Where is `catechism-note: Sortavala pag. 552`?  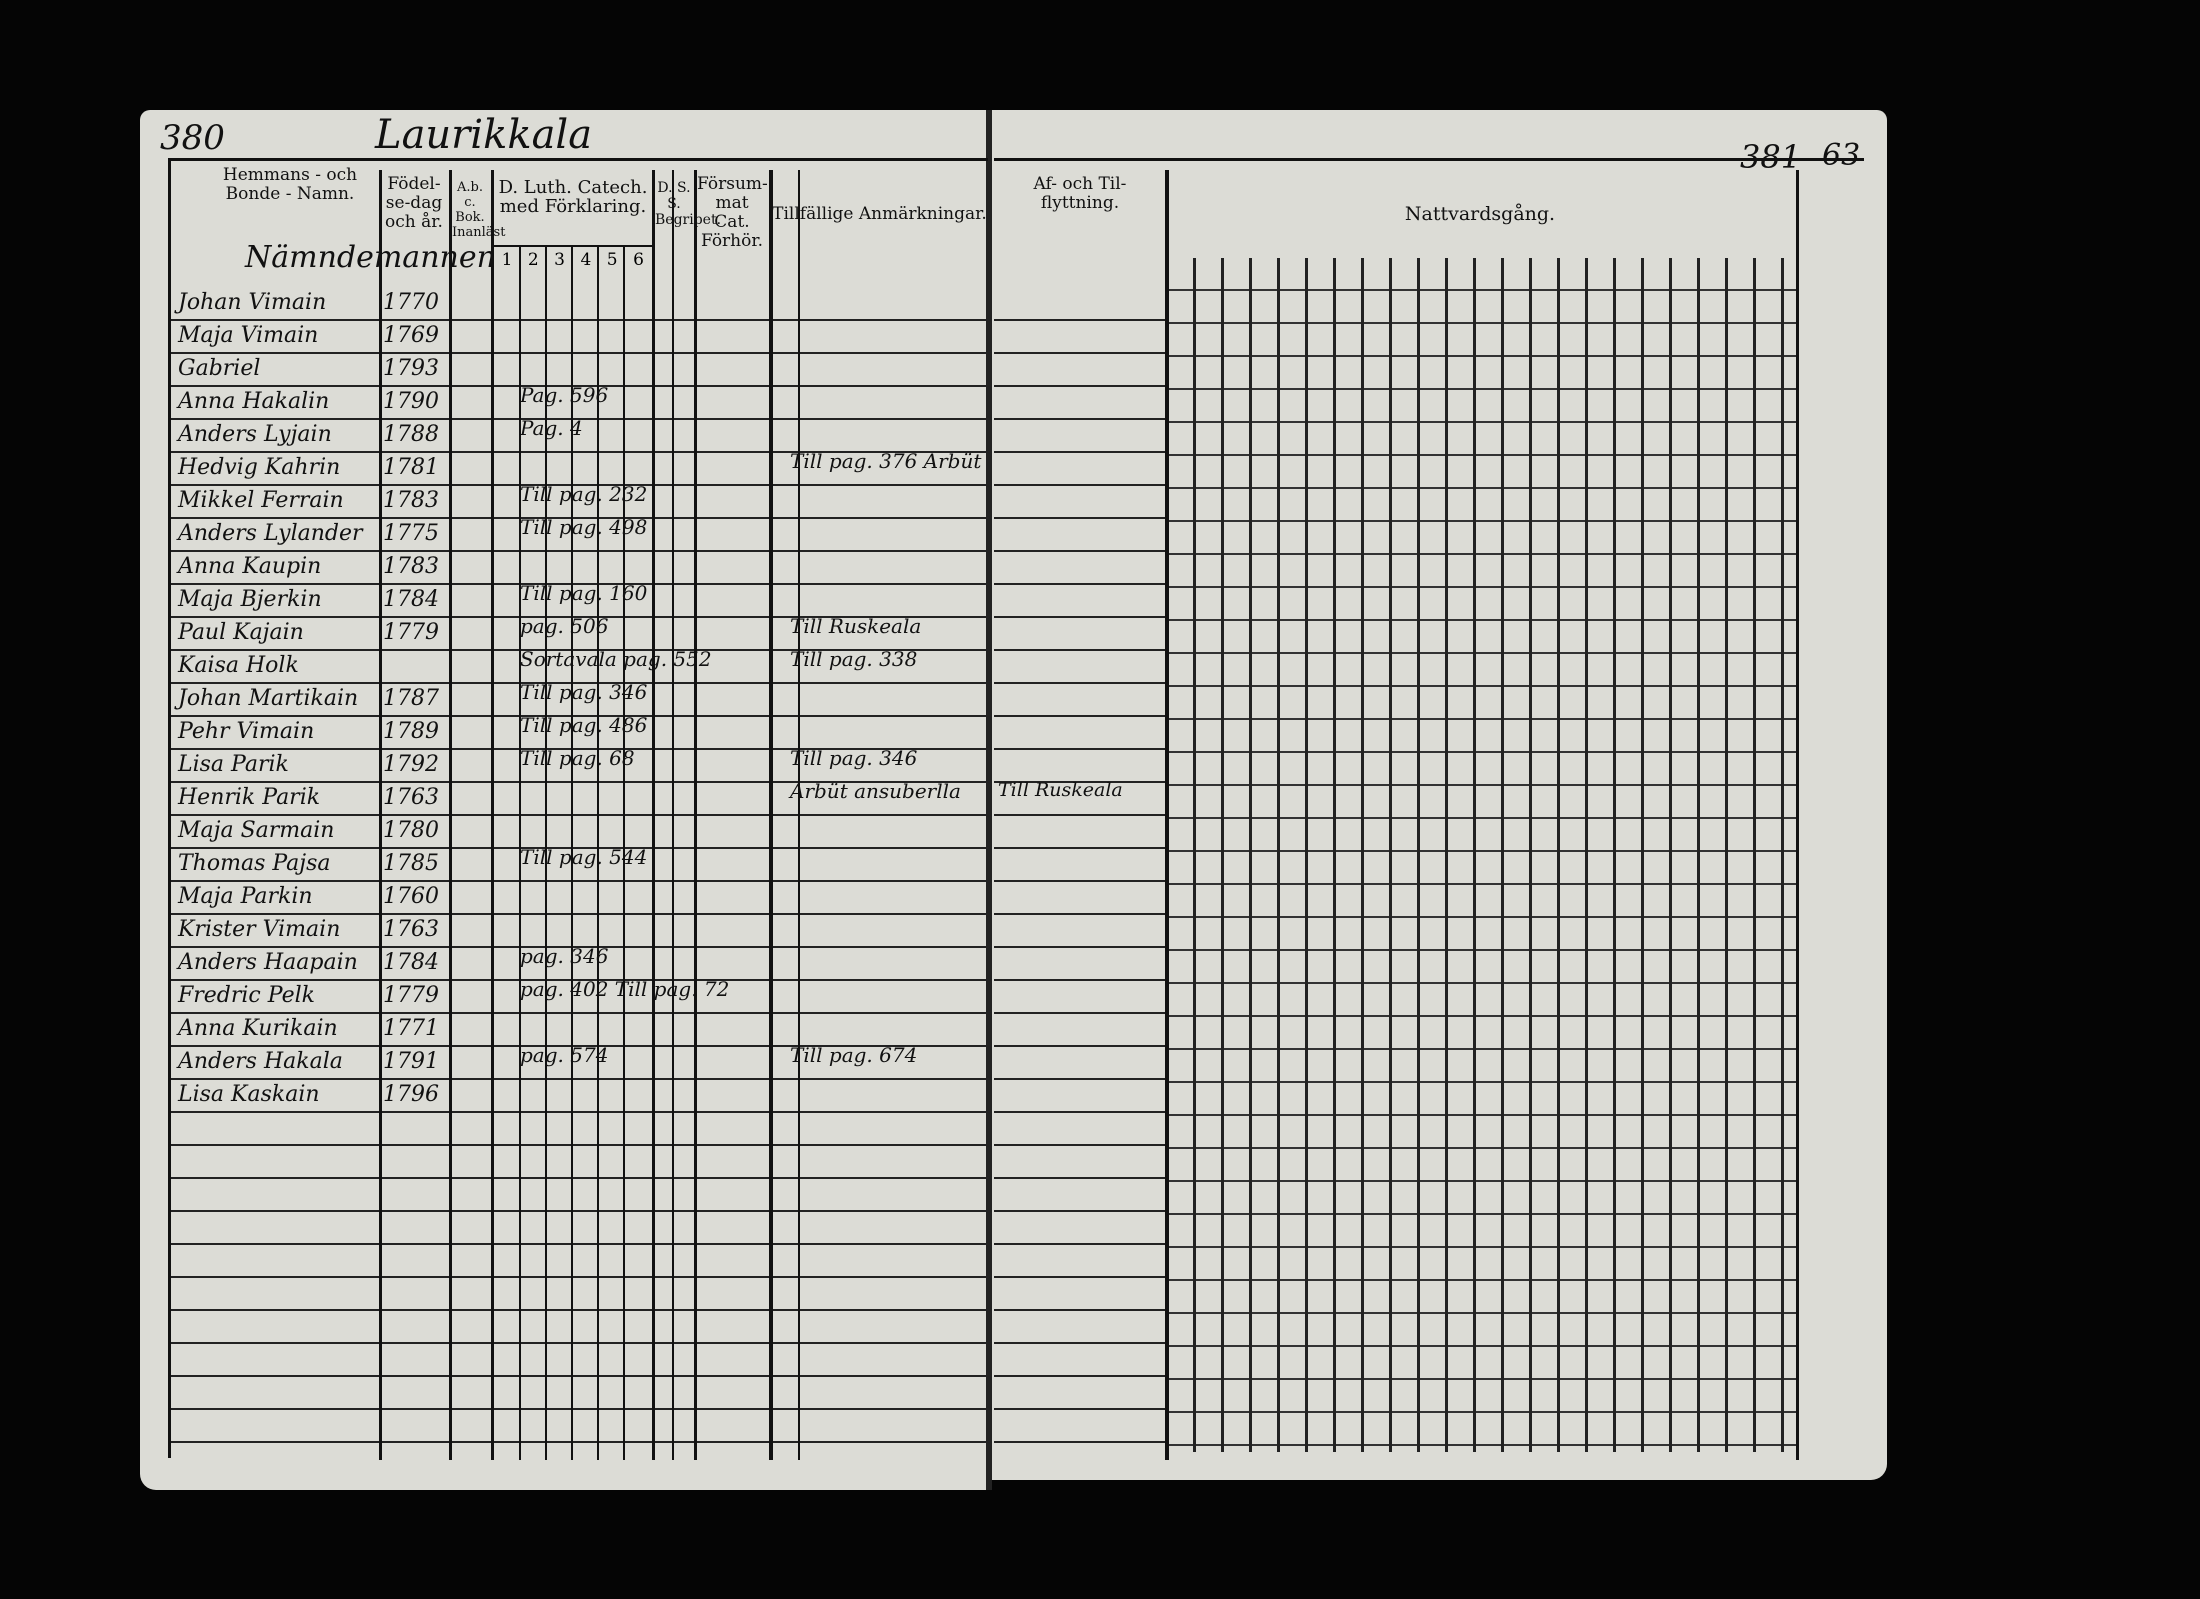 catechism-note: Sortavala pag. 552 is located at coordinates (616, 659).